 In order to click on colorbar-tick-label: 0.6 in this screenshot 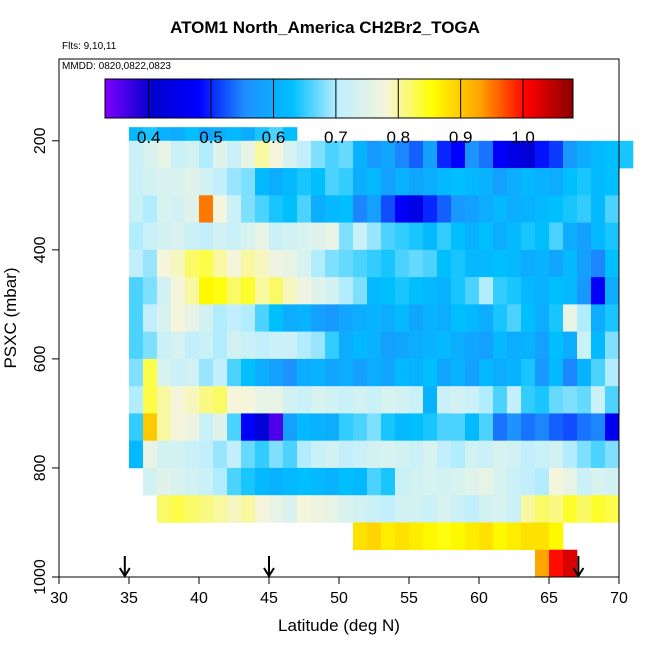, I will do `click(274, 137)`.